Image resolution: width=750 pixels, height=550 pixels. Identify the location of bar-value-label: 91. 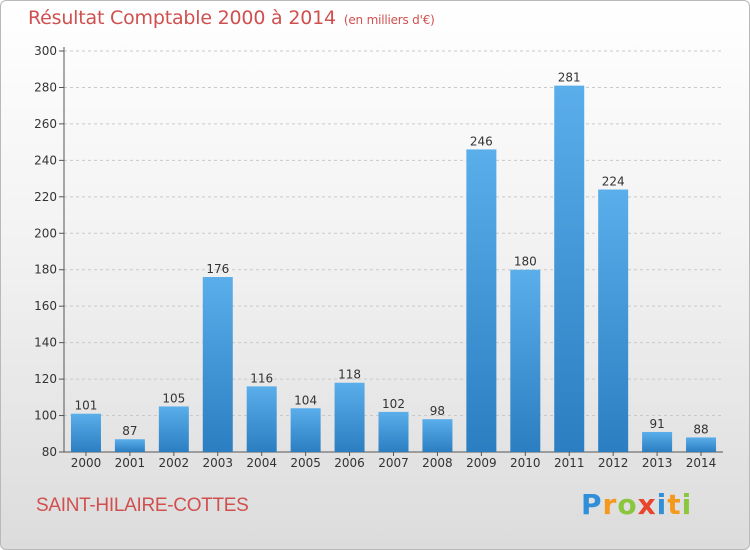
(656, 424).